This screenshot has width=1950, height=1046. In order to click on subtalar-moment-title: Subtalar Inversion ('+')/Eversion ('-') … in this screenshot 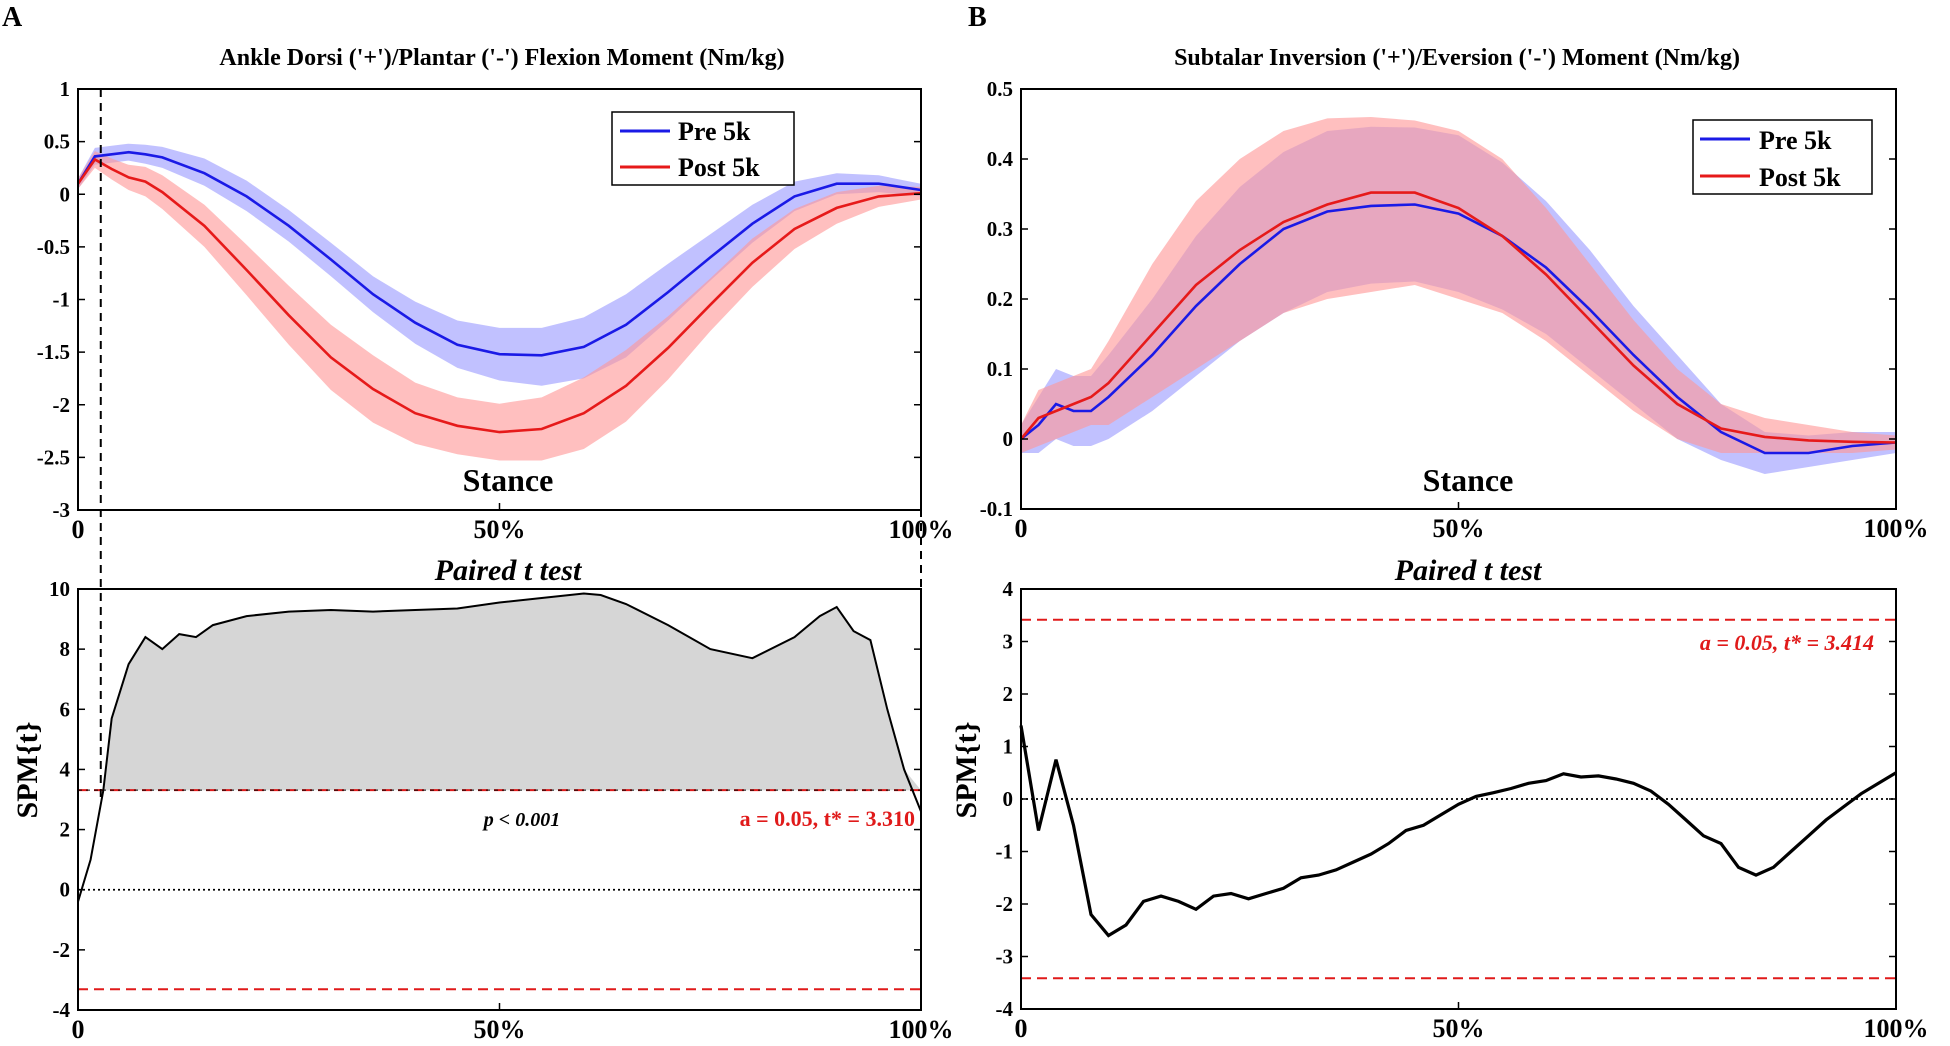, I will do `click(1457, 58)`.